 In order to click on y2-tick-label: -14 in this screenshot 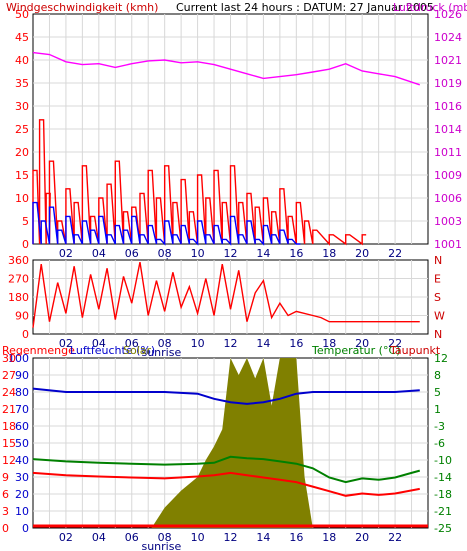, I will do `click(443, 477)`.